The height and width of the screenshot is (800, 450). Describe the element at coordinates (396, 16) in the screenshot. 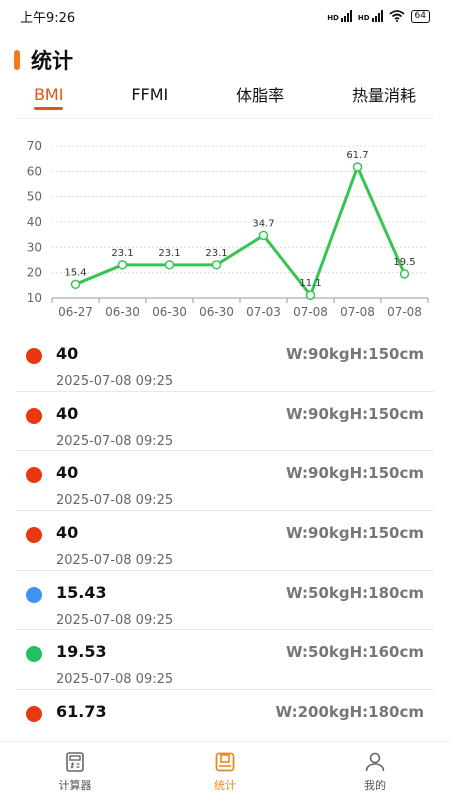

I see `wifi-icon` at that location.